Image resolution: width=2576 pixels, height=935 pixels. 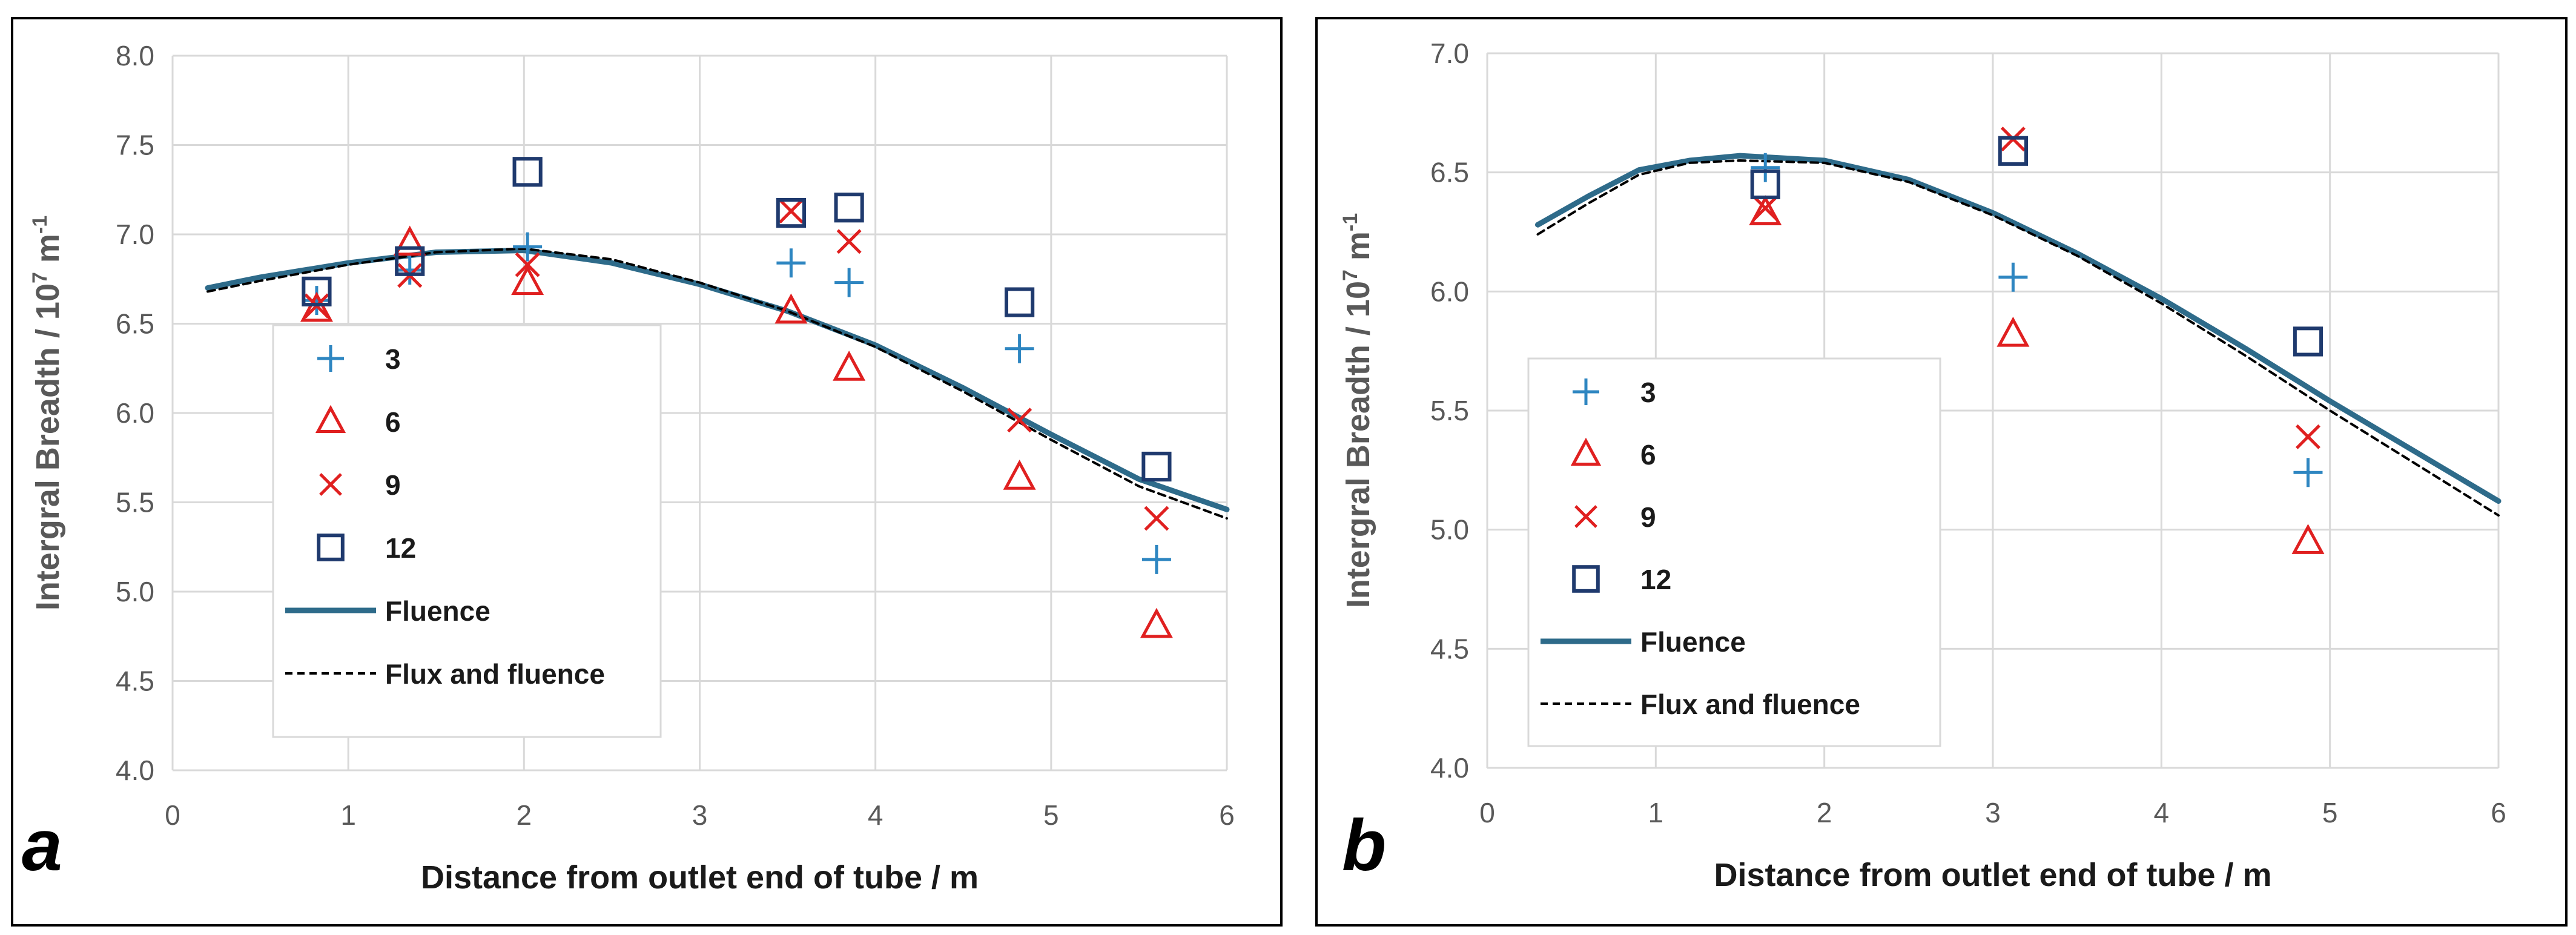 I want to click on y-tick-label: 4.0, so click(x=135, y=771).